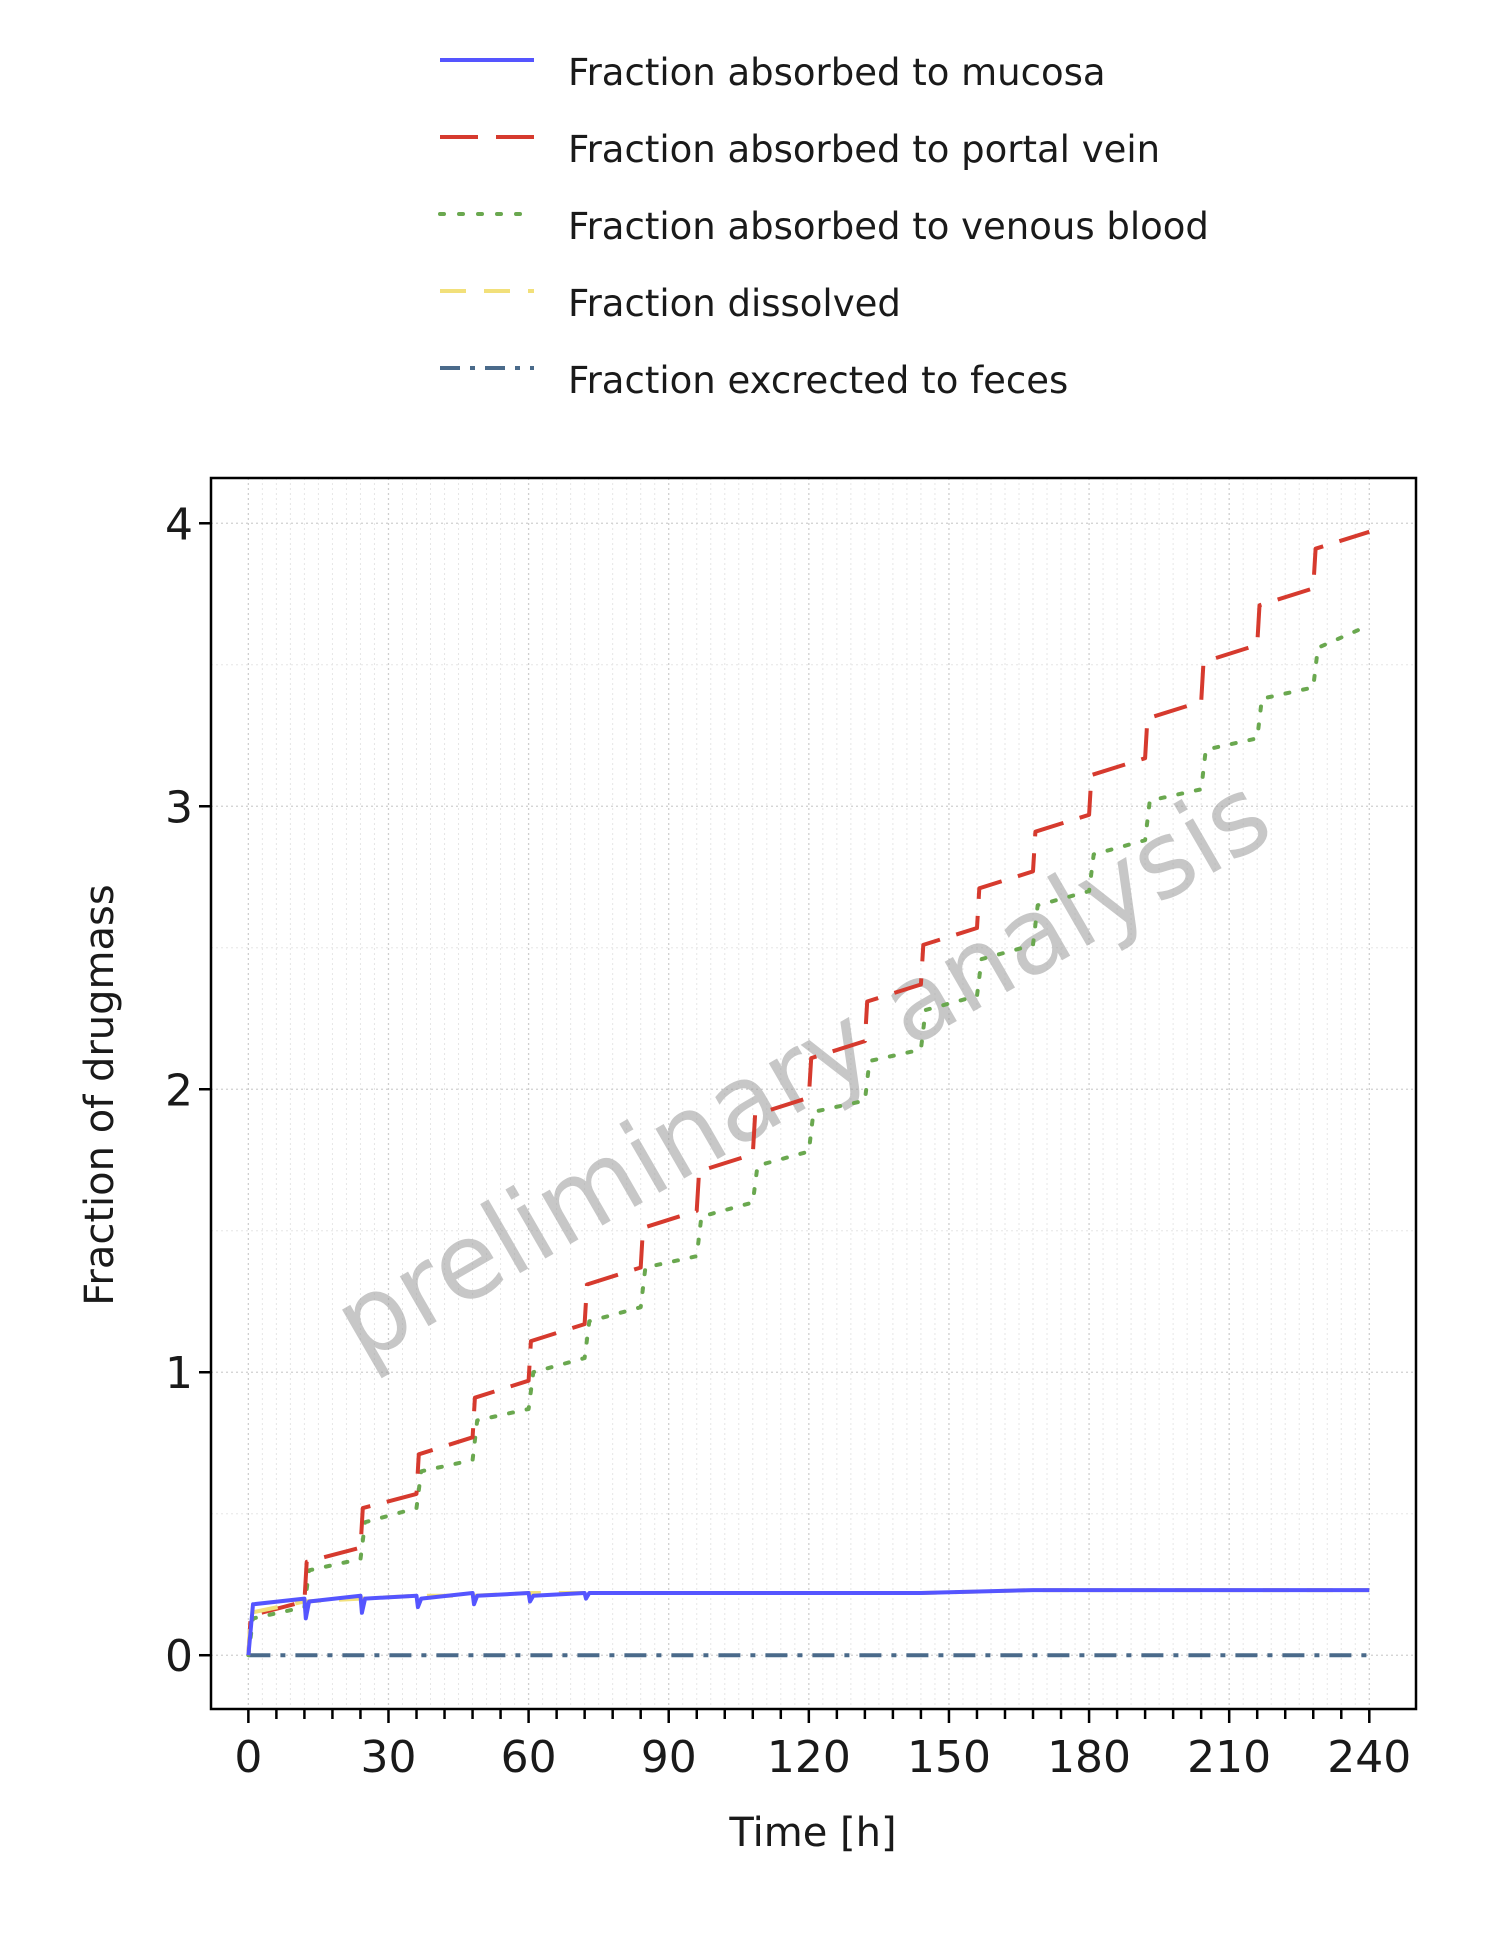  What do you see at coordinates (812, 1833) in the screenshot?
I see `x-axis-title: Time [h]` at bounding box center [812, 1833].